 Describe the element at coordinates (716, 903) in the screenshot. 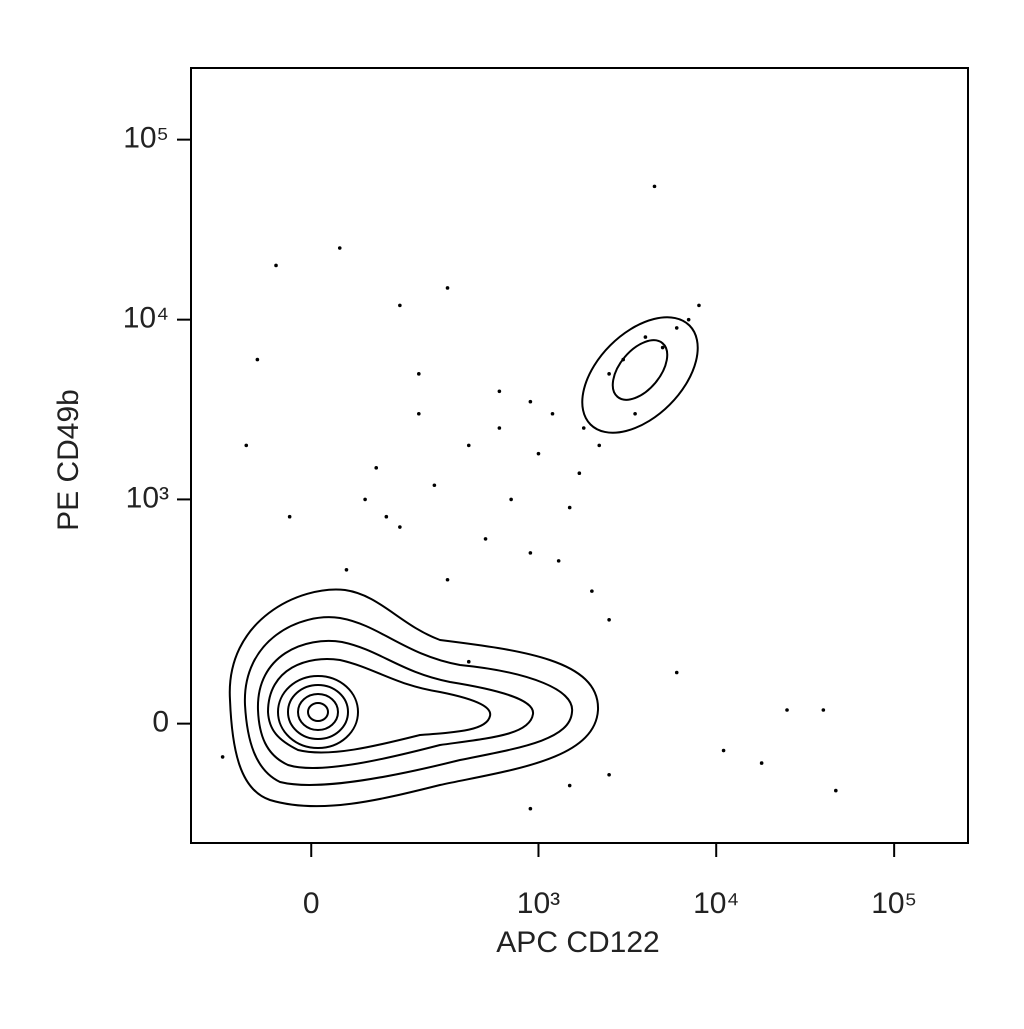

I see `x-tick-label: 10⁴` at that location.